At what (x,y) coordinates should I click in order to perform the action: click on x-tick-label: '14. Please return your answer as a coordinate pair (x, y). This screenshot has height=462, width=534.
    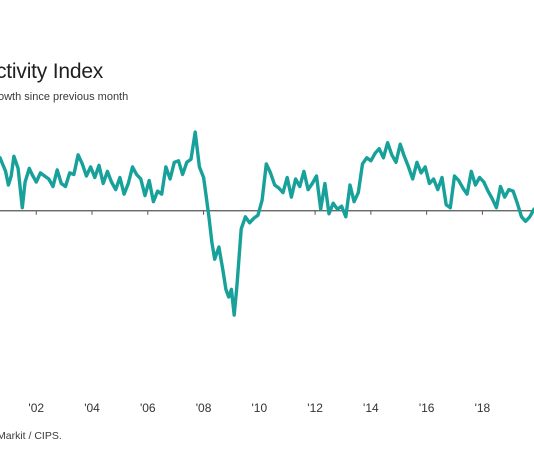
    Looking at the image, I should click on (371, 408).